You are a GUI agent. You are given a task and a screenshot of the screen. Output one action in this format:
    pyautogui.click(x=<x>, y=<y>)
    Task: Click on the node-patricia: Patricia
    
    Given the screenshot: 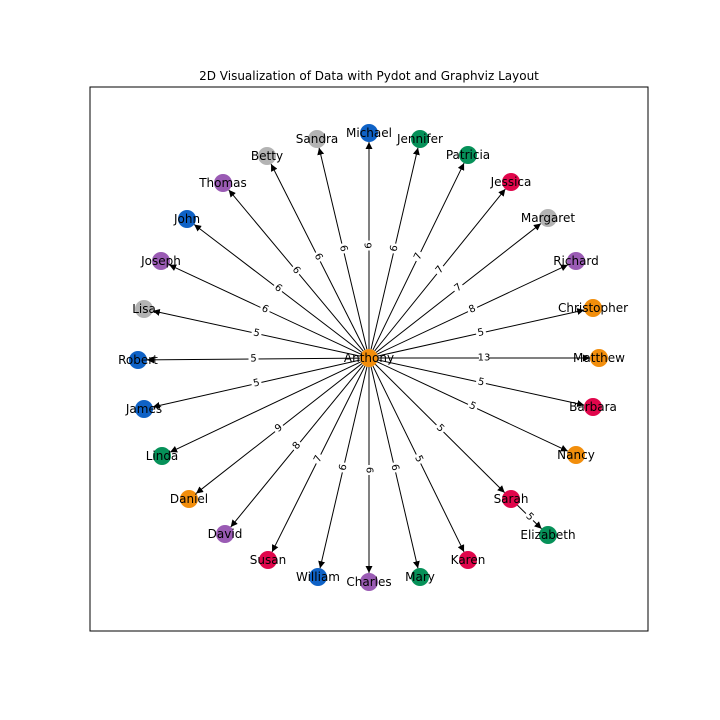 What is the action you would take?
    pyautogui.click(x=468, y=155)
    